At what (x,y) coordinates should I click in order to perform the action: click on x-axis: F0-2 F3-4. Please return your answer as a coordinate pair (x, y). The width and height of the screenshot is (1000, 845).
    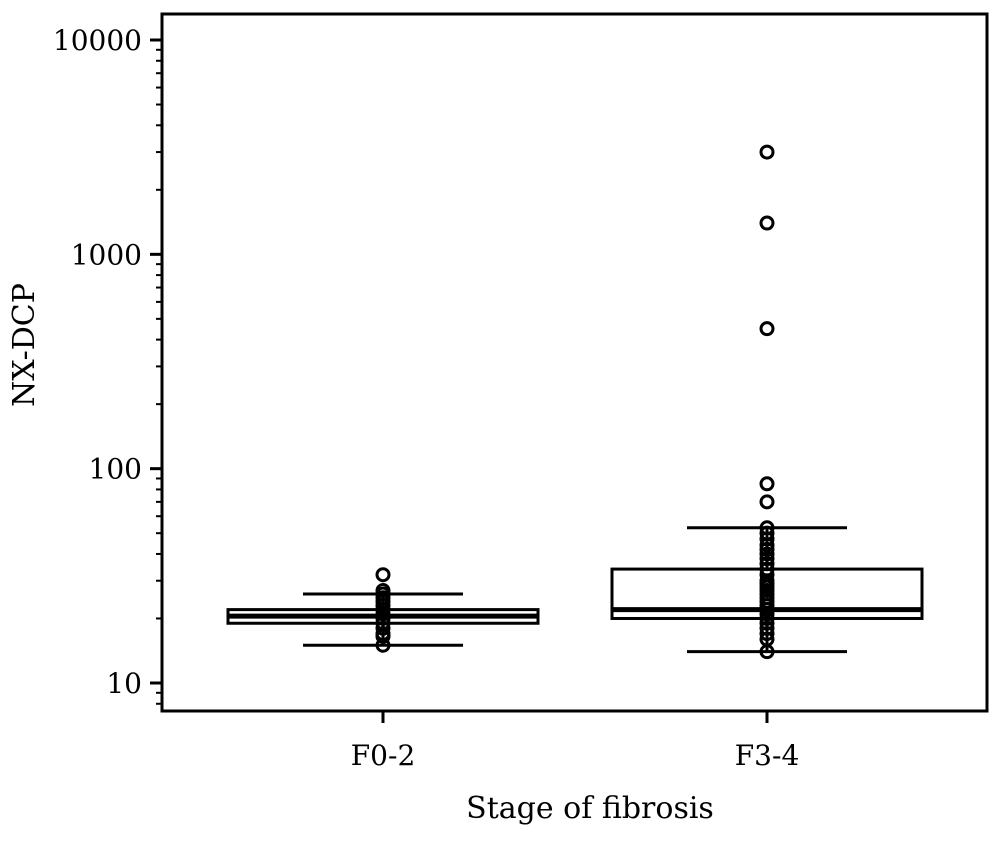
    Looking at the image, I should click on (575, 741).